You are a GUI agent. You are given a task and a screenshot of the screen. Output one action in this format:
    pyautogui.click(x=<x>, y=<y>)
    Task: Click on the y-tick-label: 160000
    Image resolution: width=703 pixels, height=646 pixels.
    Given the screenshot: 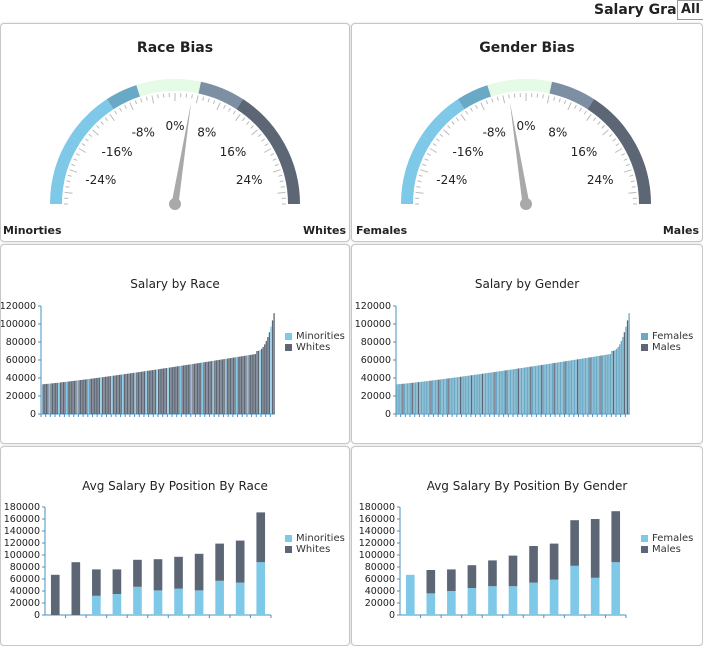 What is the action you would take?
    pyautogui.click(x=22, y=519)
    